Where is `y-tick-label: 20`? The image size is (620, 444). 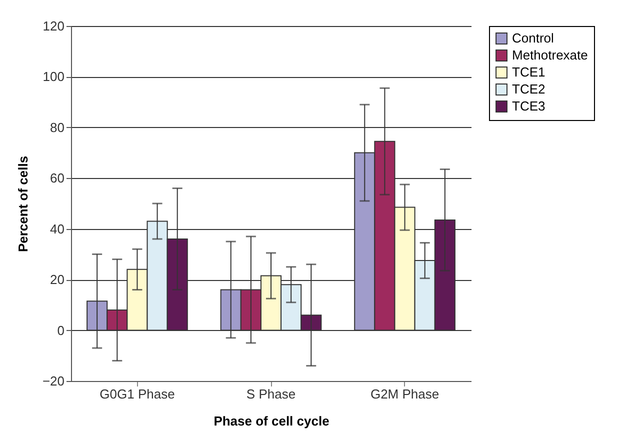 y-tick-label: 20 is located at coordinates (57, 280).